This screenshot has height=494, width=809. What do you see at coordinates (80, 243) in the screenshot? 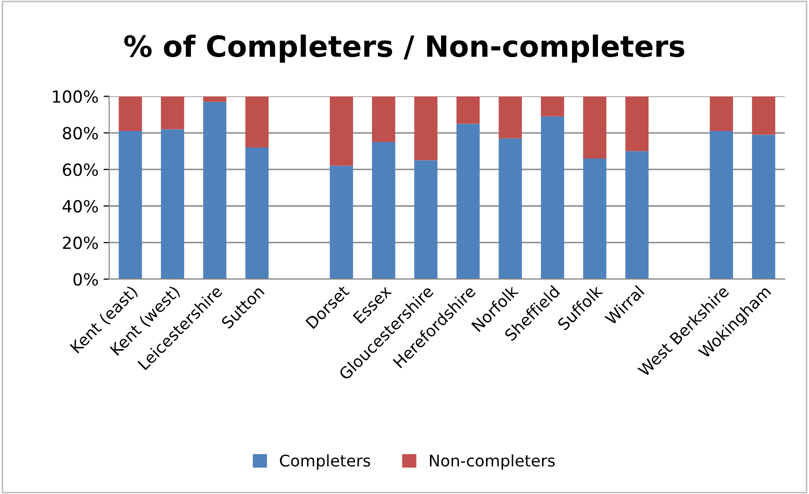
I see `y-tick-label: 20%` at bounding box center [80, 243].